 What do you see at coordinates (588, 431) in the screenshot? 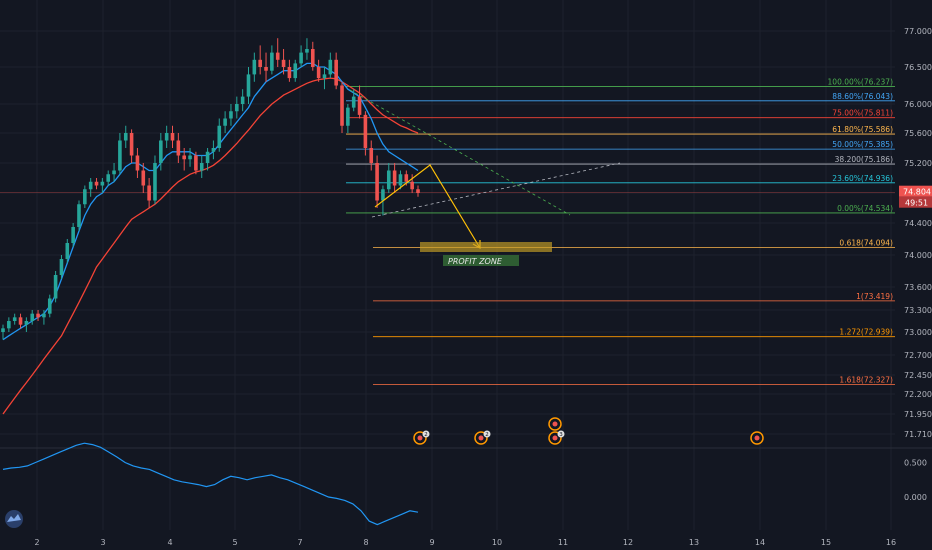
I see `event-markers: 2 3 2` at bounding box center [588, 431].